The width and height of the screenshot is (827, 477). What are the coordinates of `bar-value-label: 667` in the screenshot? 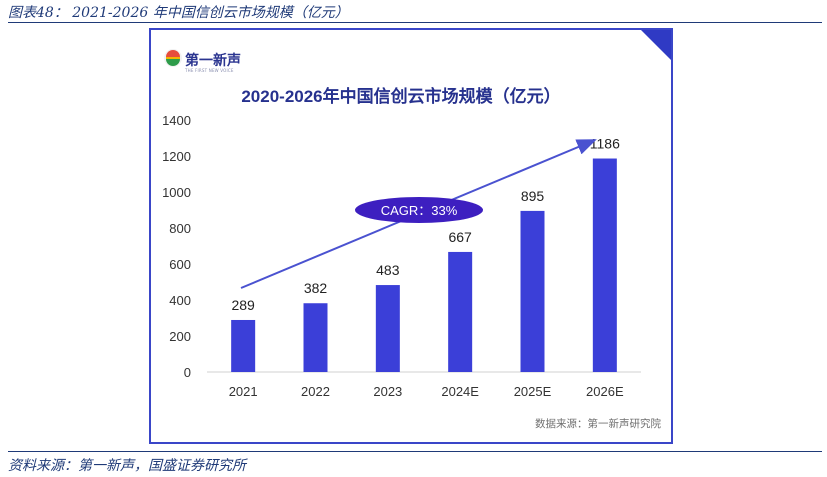 It's located at (460, 237).